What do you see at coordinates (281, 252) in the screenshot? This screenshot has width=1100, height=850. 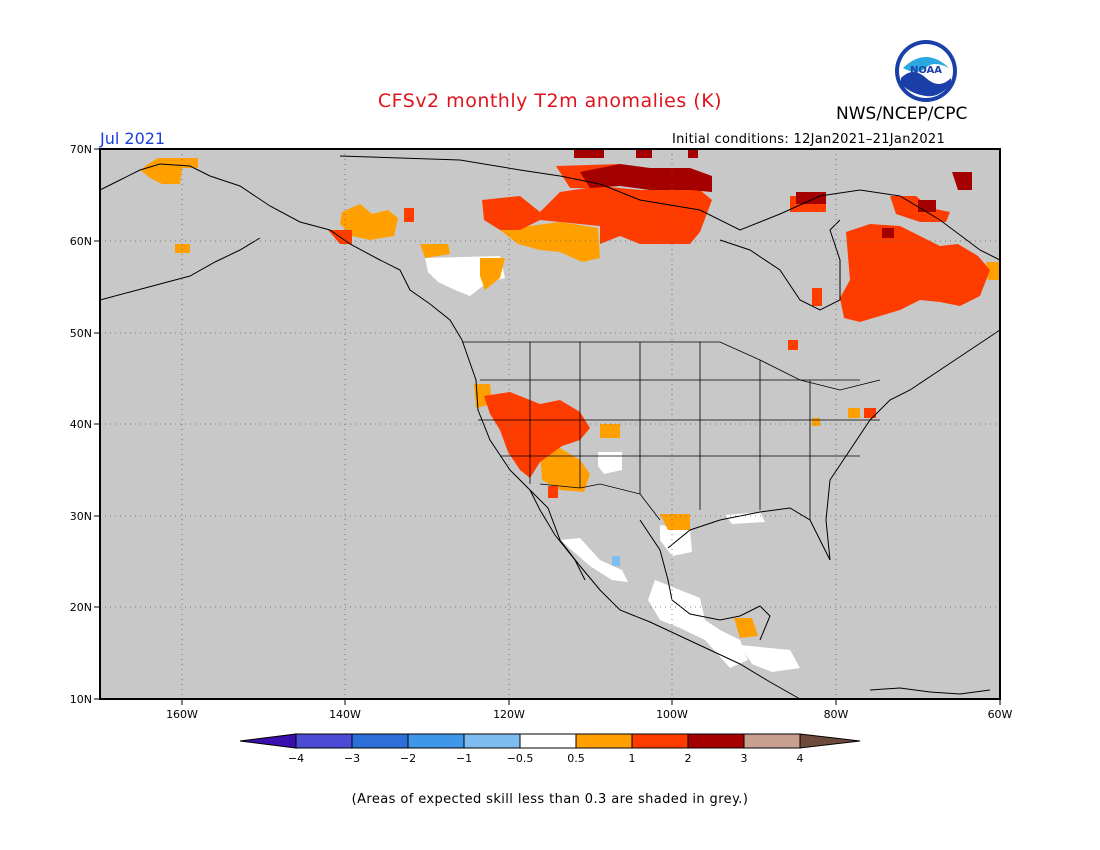 I see `coastline-alaska` at bounding box center [281, 252].